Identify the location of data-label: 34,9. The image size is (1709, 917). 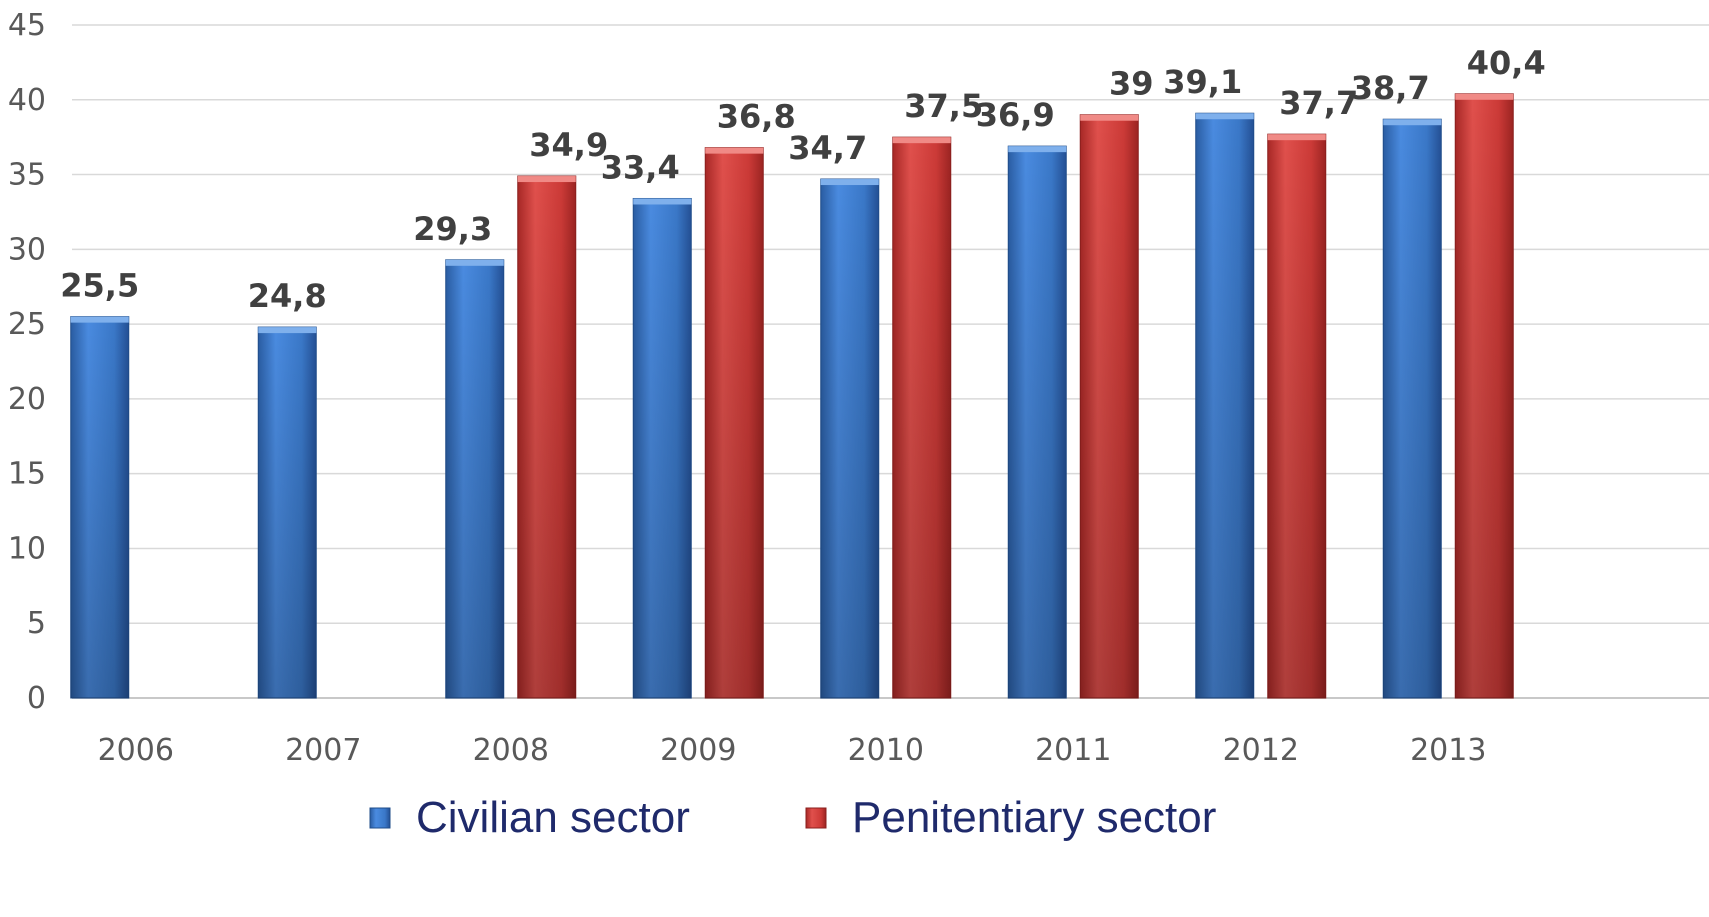
(568, 145).